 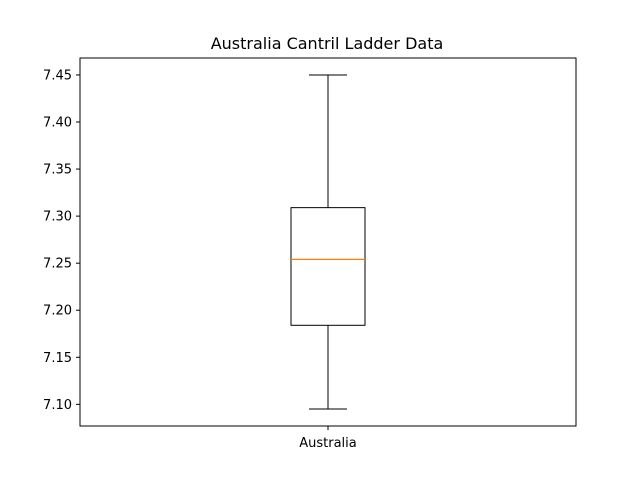 I want to click on y-tick-label: 7.15, so click(x=57, y=358).